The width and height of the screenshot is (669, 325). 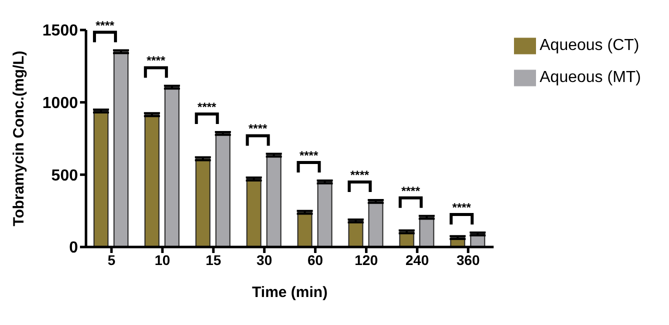 What do you see at coordinates (264, 260) in the screenshot?
I see `x-tick-label: 30` at bounding box center [264, 260].